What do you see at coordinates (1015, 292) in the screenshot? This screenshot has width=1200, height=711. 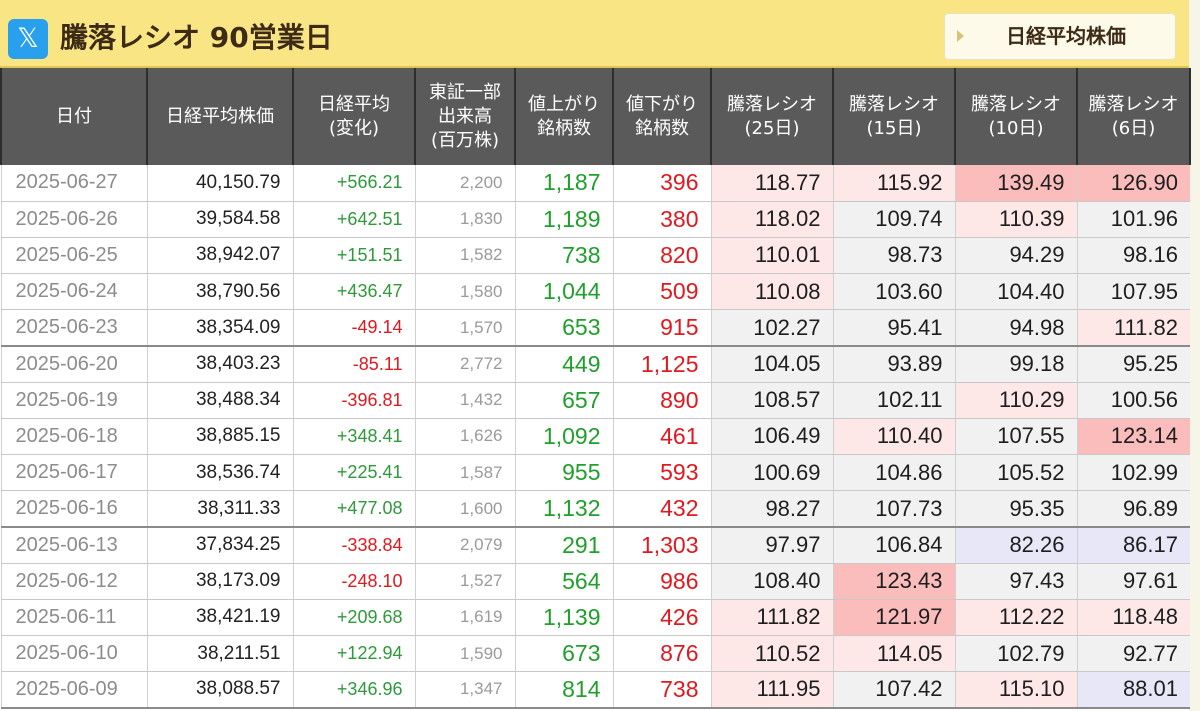 I see `cell-r10: 104.40` at bounding box center [1015, 292].